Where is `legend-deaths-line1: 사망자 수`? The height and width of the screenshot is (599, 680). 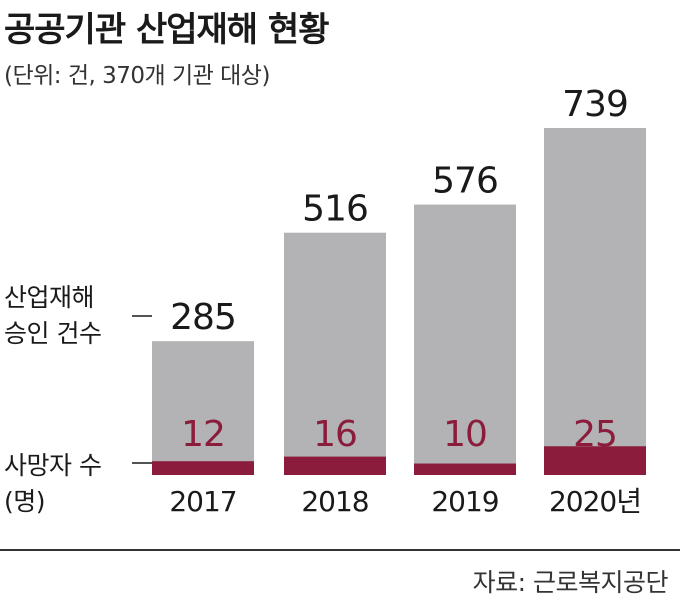
legend-deaths-line1: 사망자 수 is located at coordinates (52, 465).